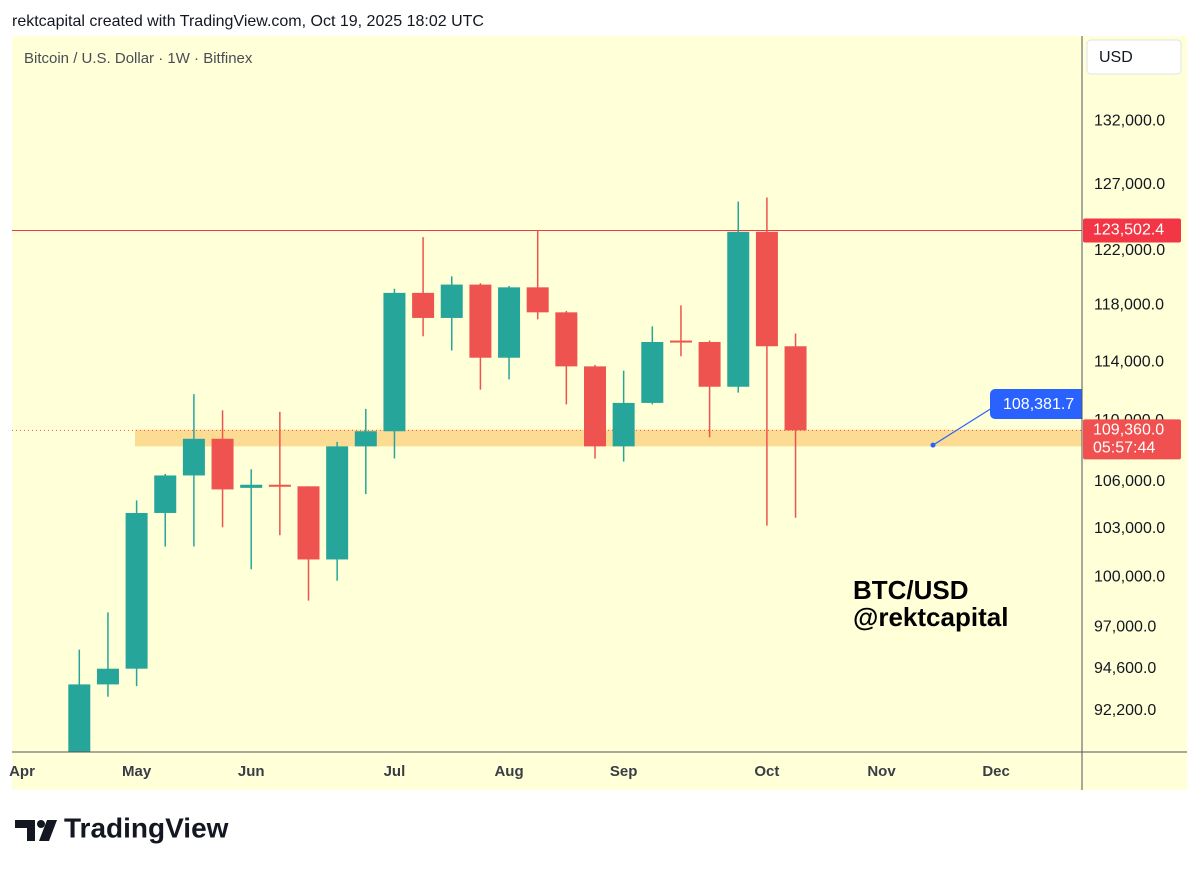 The height and width of the screenshot is (869, 1200). I want to click on annotation: BTC/USD, so click(911, 590).